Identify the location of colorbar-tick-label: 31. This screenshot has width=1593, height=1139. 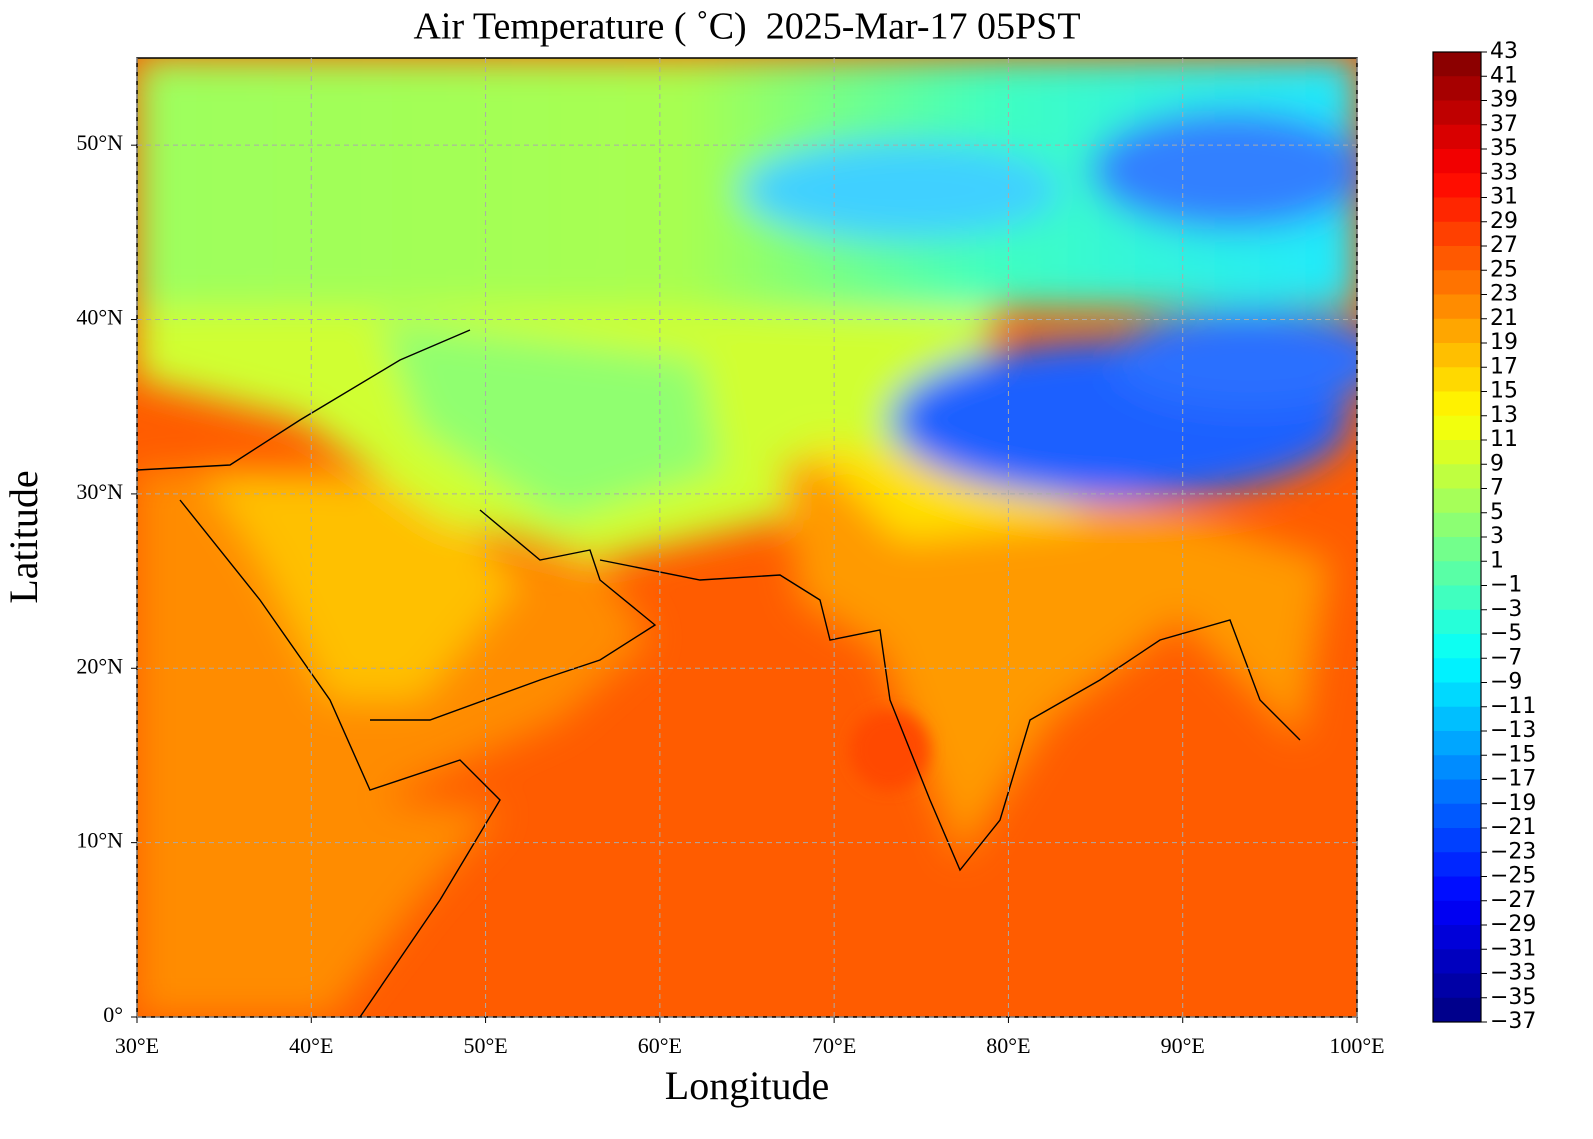
(1504, 197).